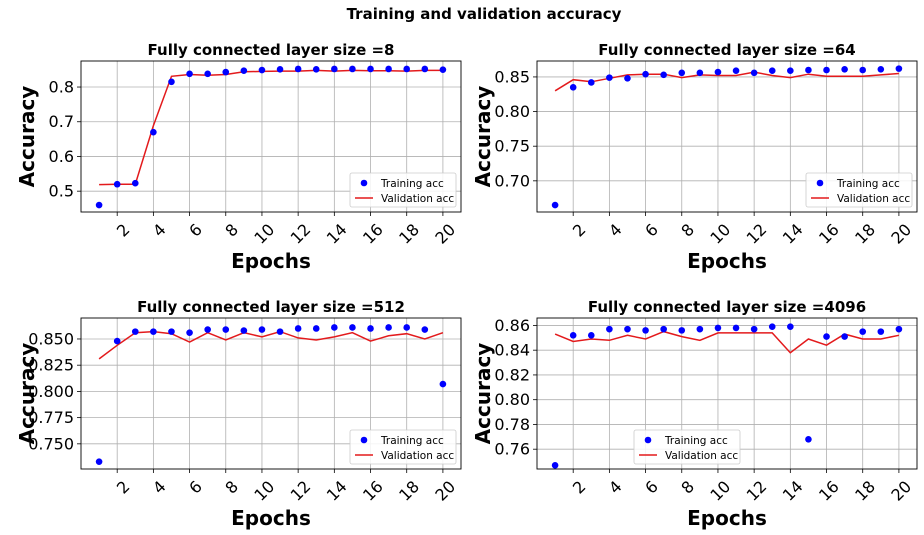 This screenshot has height=535, width=924. I want to click on subplot-title: Fully connected layer size =512, so click(271, 307).